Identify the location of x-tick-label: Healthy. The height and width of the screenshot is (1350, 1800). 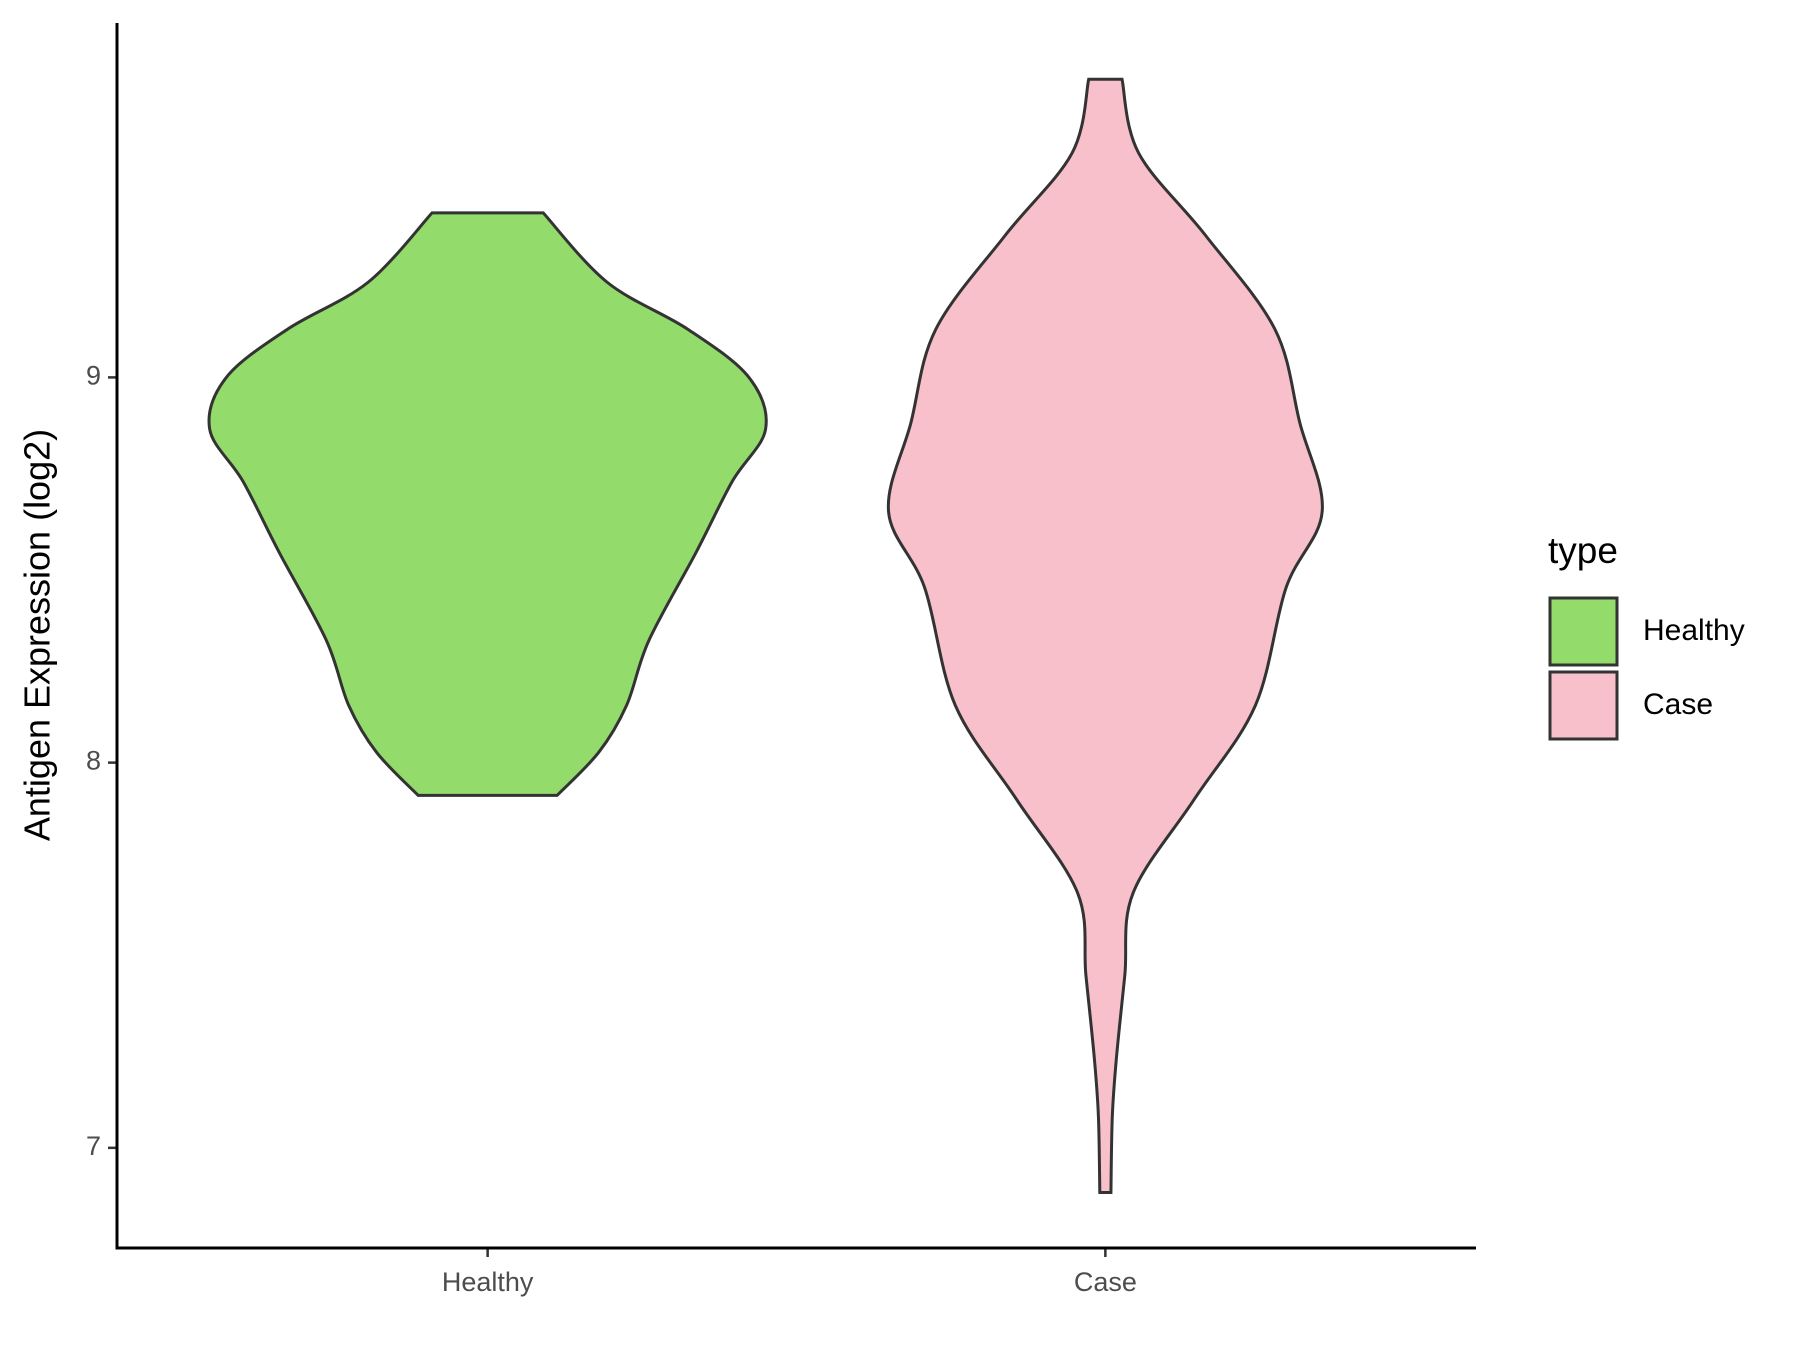
(488, 1282).